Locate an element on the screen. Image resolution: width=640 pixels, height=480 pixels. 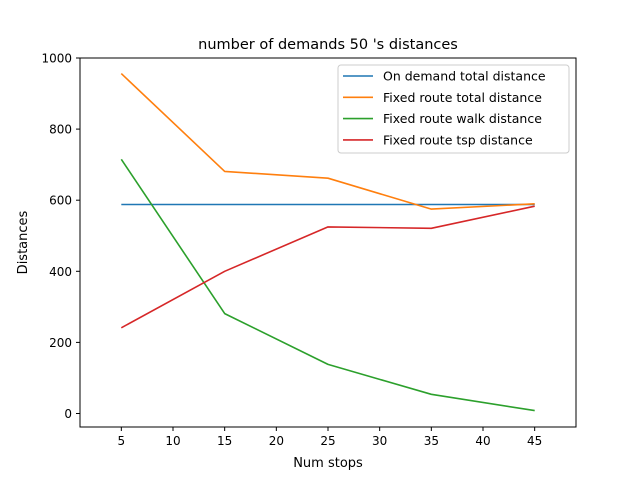
y-tick-label: 800 is located at coordinates (60, 130).